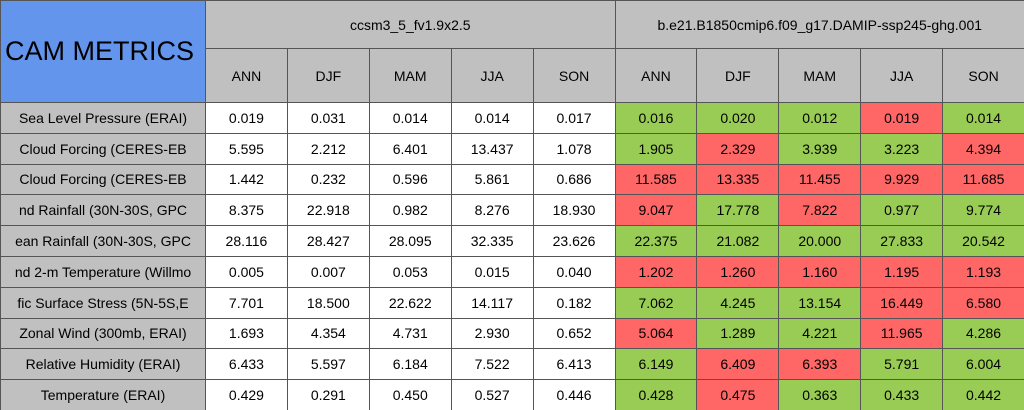 This screenshot has width=1024, height=410. I want to click on metric-value: 28.427, so click(328, 241).